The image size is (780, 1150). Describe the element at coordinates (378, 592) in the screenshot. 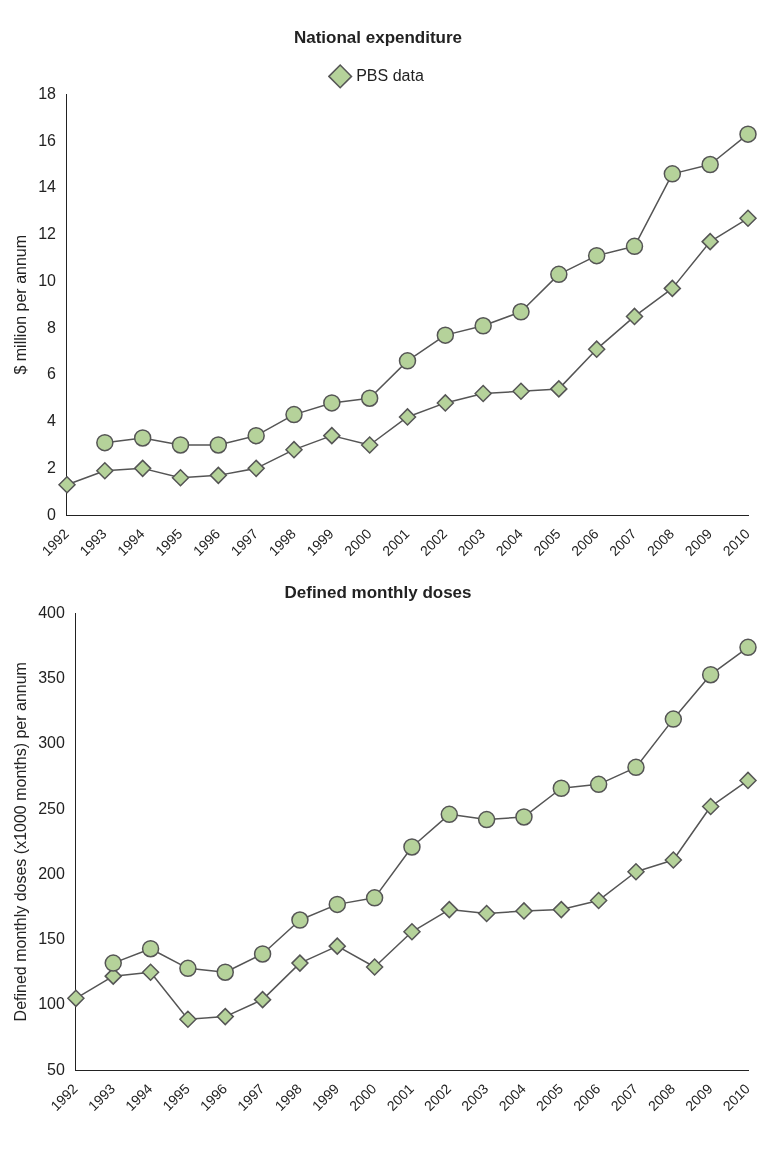

I see `chart-title: Defined monthly doses` at that location.